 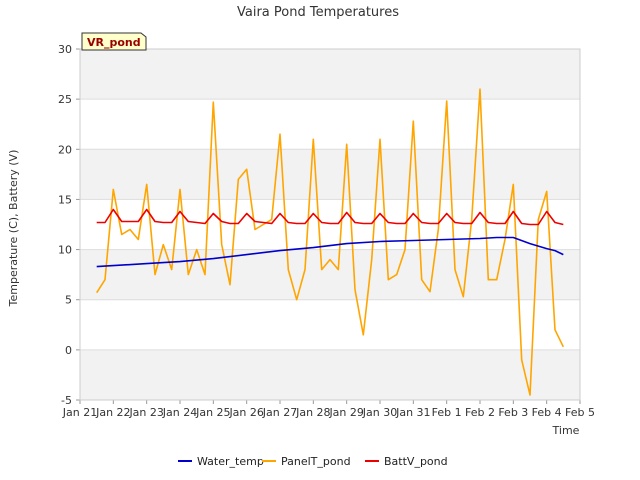 I want to click on y-tick-label: 20, so click(x=65, y=149).